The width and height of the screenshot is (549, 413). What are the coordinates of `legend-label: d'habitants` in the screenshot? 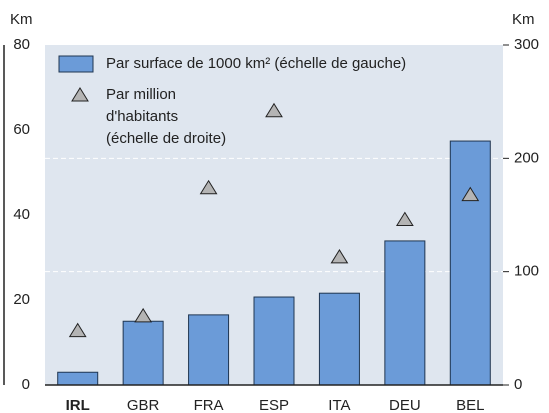 It's located at (142, 116).